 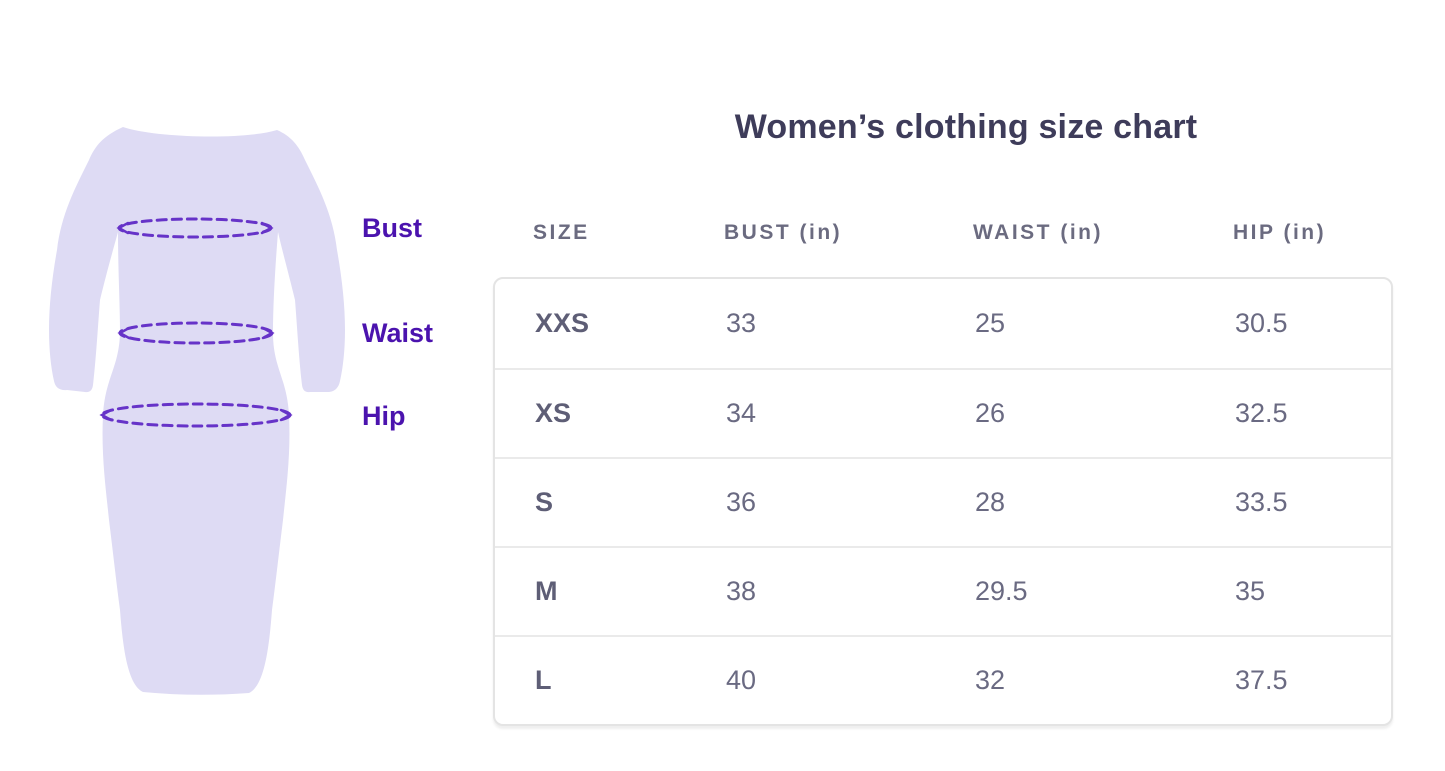 I want to click on header-cell-size: SIZE, so click(x=561, y=232).